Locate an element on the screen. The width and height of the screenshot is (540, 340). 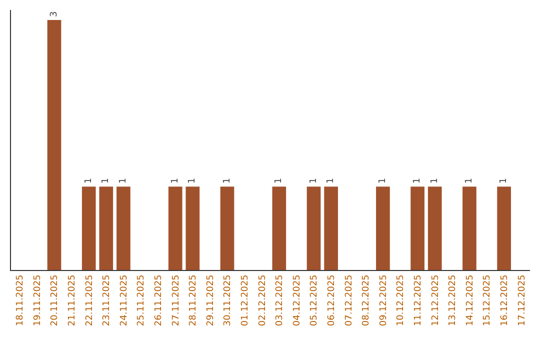
x-tick-label: 14.12.2025 is located at coordinates (470, 300).